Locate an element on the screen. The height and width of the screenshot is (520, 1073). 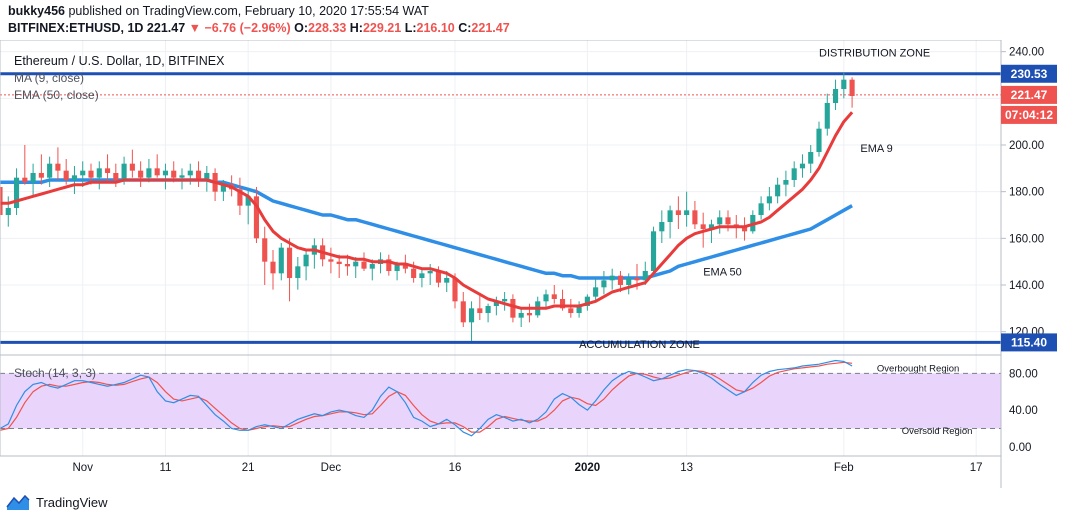
stoch-lines is located at coordinates (426, 398).